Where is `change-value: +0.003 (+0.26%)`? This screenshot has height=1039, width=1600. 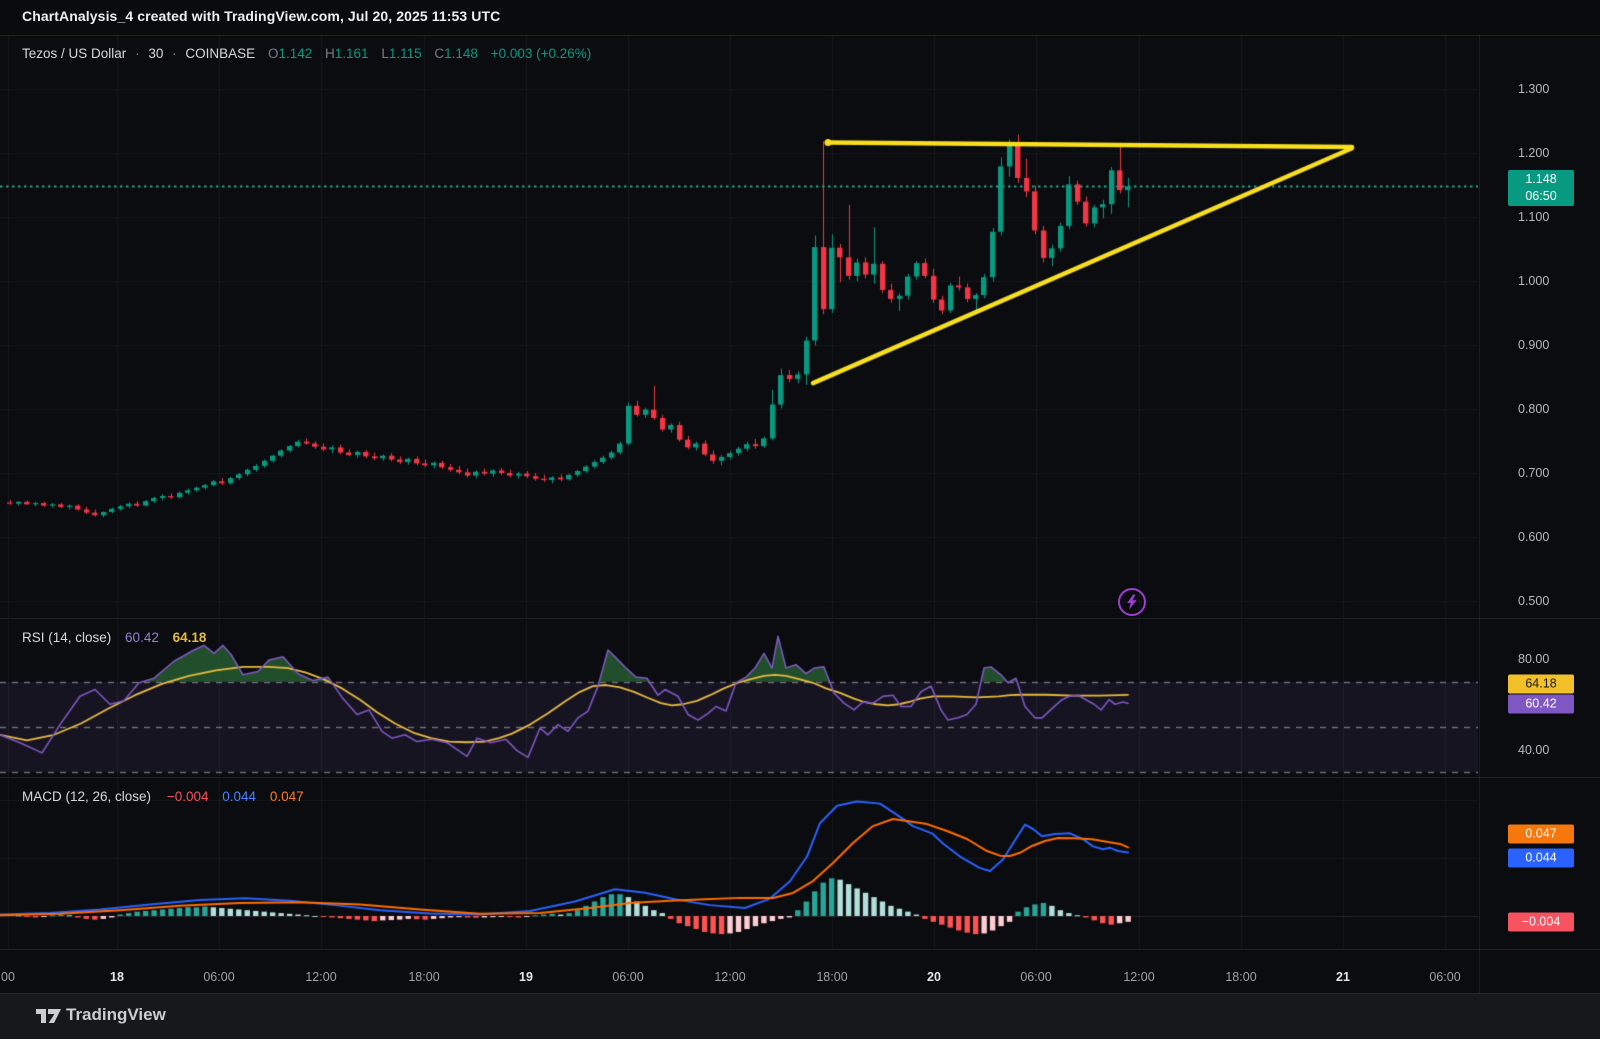 change-value: +0.003 (+0.26%) is located at coordinates (541, 53).